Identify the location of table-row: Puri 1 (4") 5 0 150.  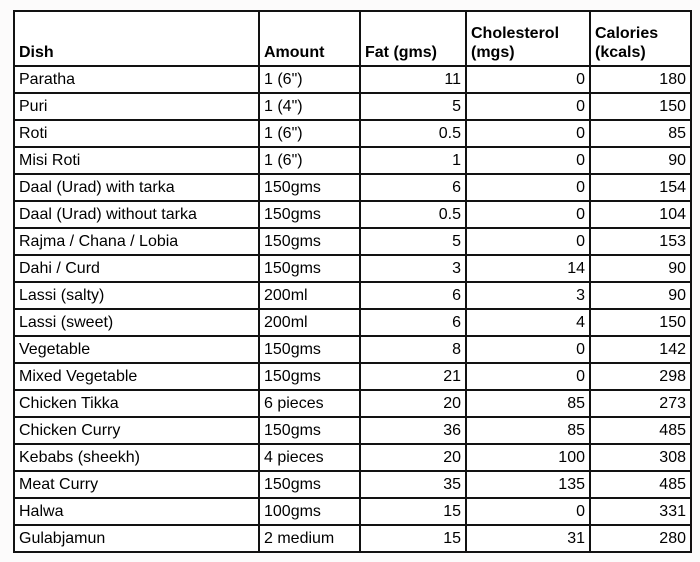
(352, 106).